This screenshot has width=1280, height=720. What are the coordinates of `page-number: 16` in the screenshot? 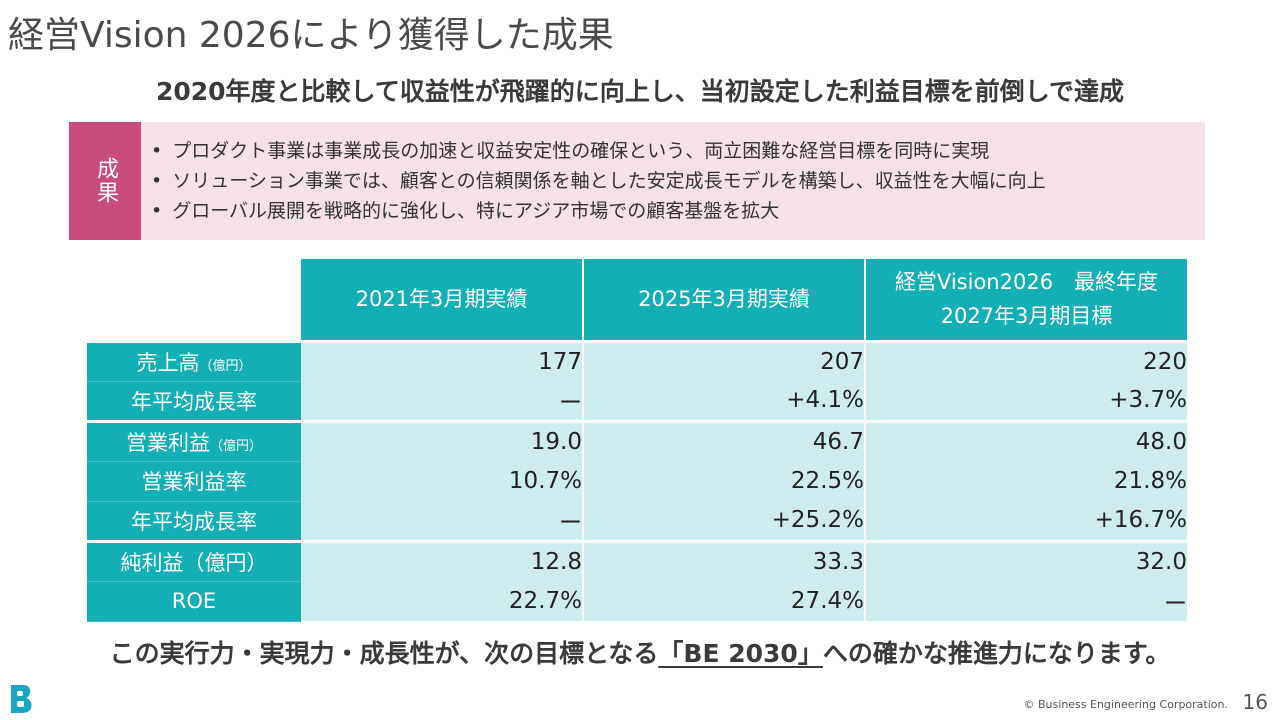 It's located at (1255, 702).